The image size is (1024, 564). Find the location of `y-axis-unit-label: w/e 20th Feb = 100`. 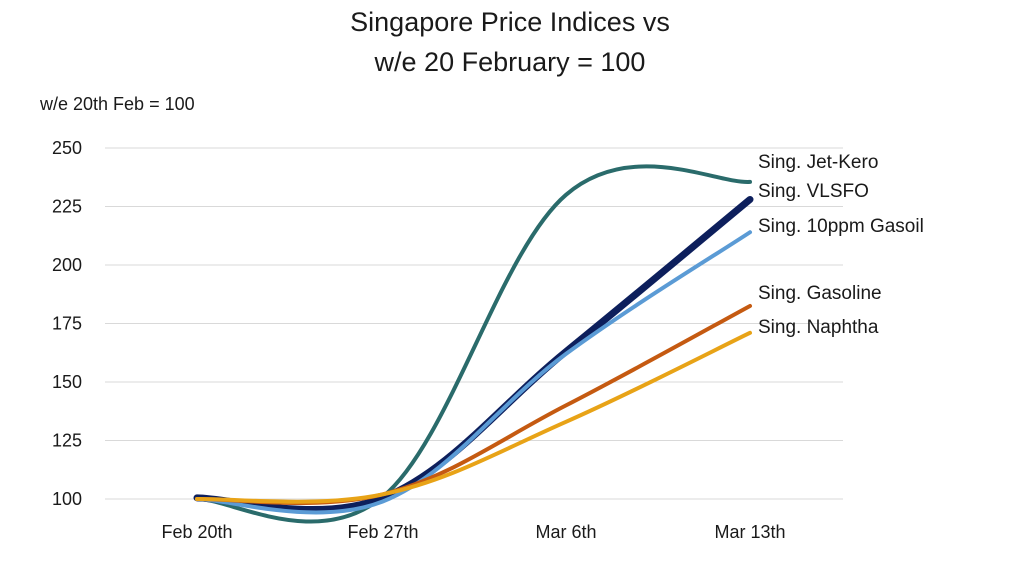

y-axis-unit-label: w/e 20th Feb = 100 is located at coordinates (117, 104).